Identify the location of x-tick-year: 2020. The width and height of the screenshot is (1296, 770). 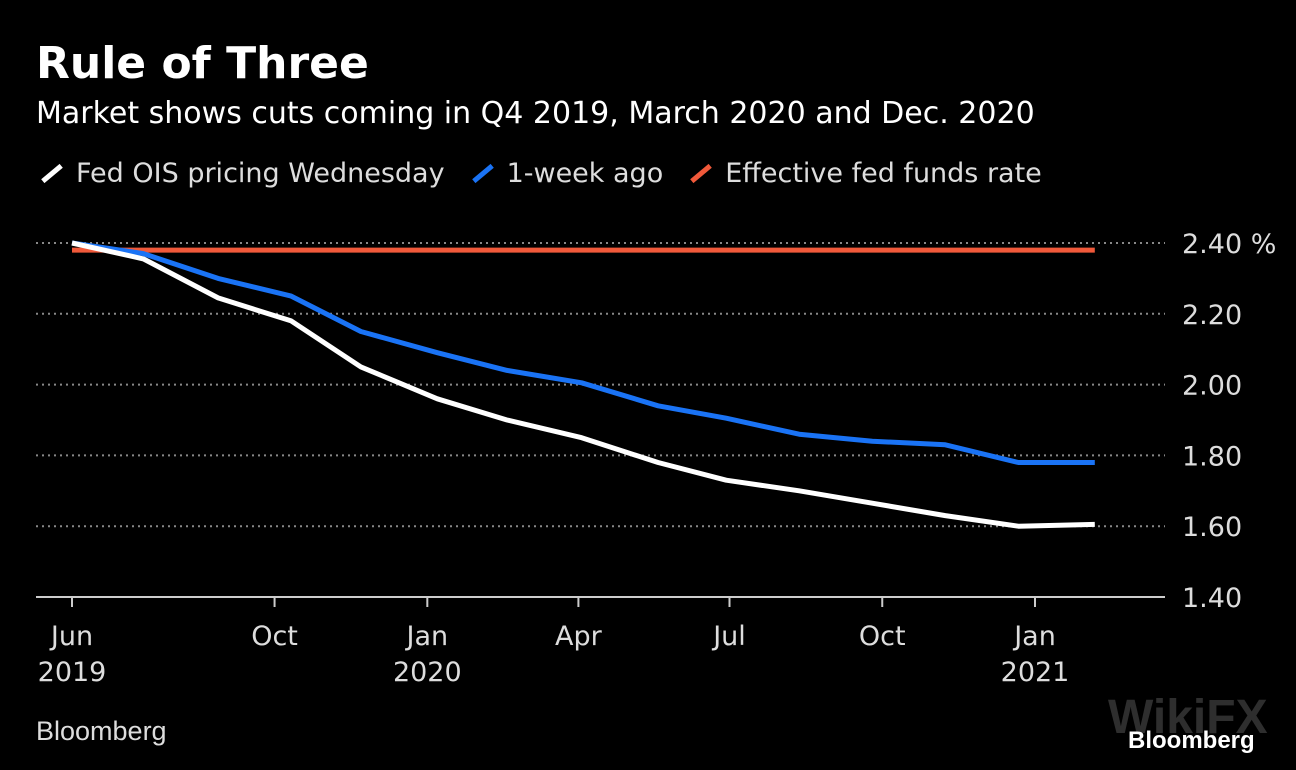
(427, 672).